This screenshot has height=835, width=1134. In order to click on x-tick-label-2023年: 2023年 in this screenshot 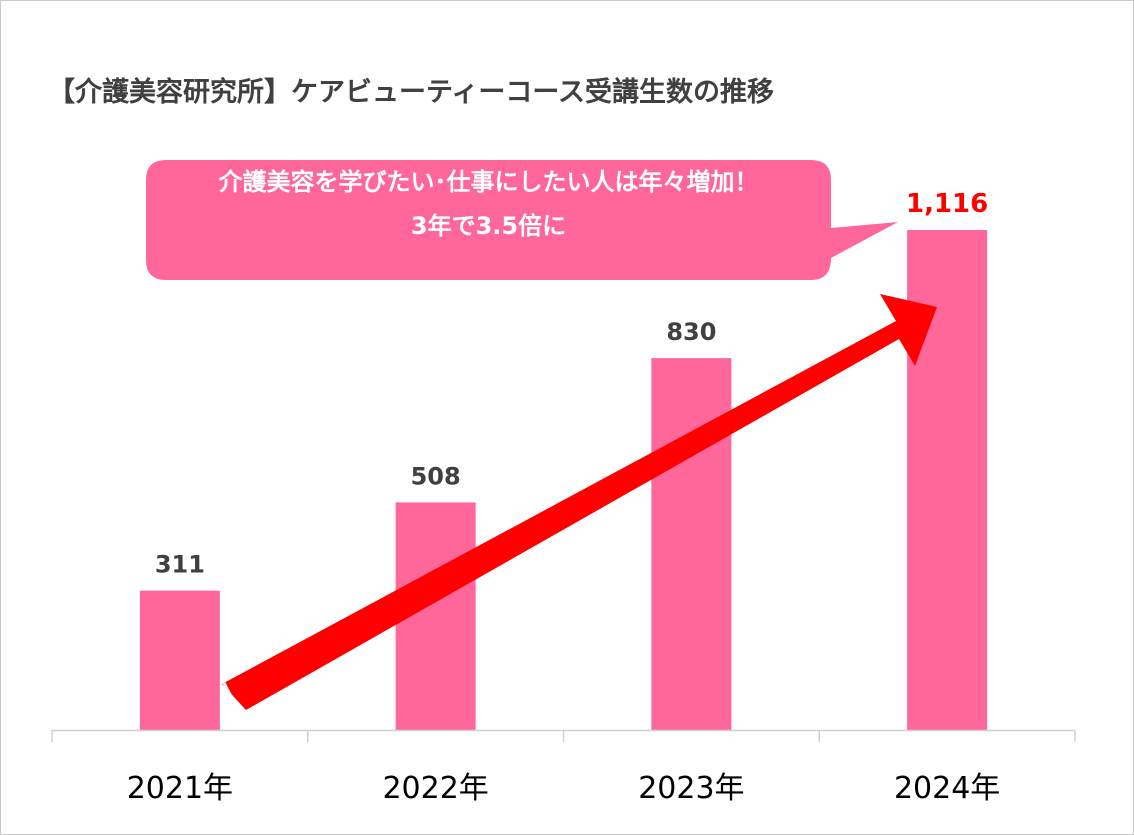, I will do `click(691, 788)`.